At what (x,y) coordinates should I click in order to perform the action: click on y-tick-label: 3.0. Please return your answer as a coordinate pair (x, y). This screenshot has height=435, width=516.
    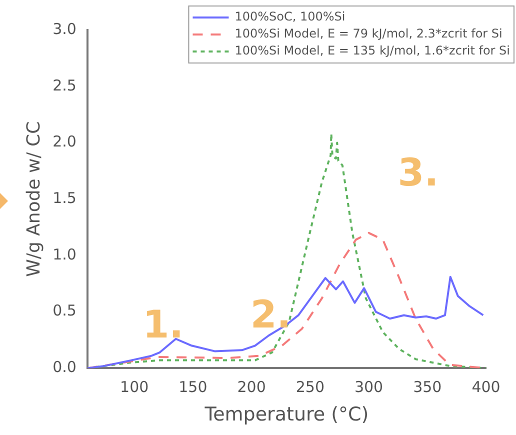
    Looking at the image, I should click on (64, 29).